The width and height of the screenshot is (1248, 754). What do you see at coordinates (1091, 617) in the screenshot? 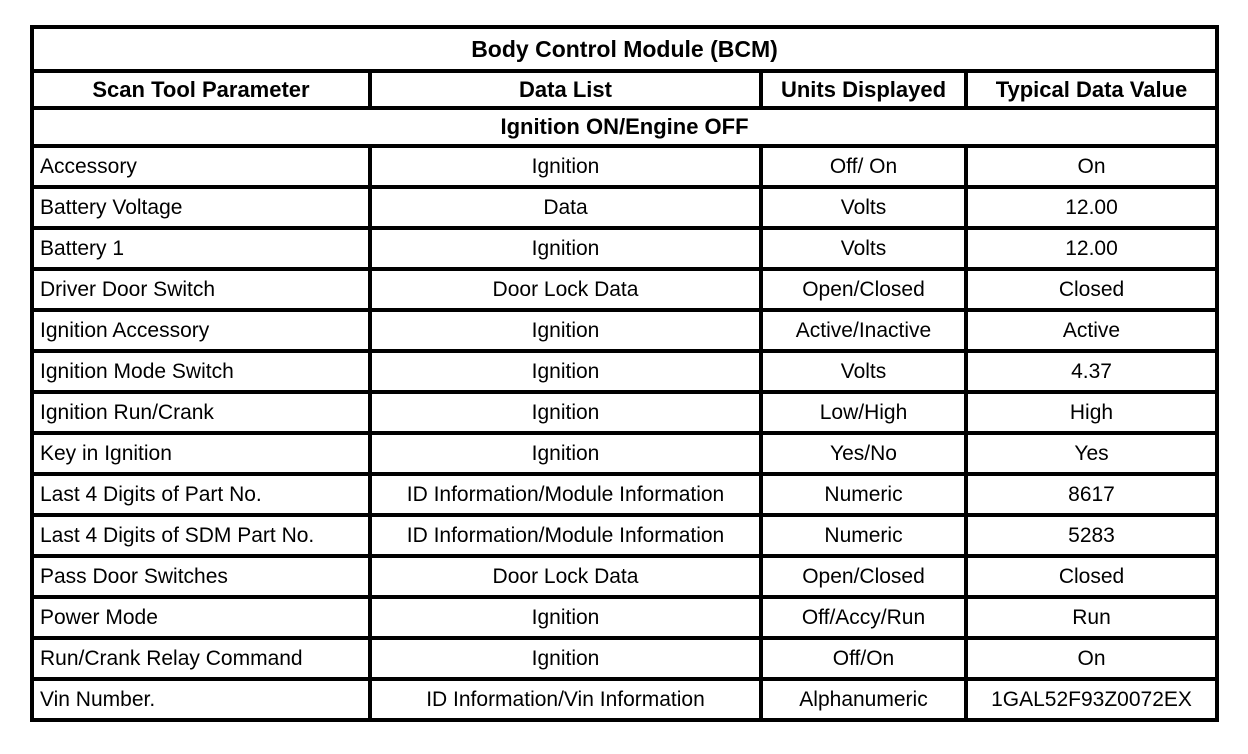
I see `value-cell: Run` at bounding box center [1091, 617].